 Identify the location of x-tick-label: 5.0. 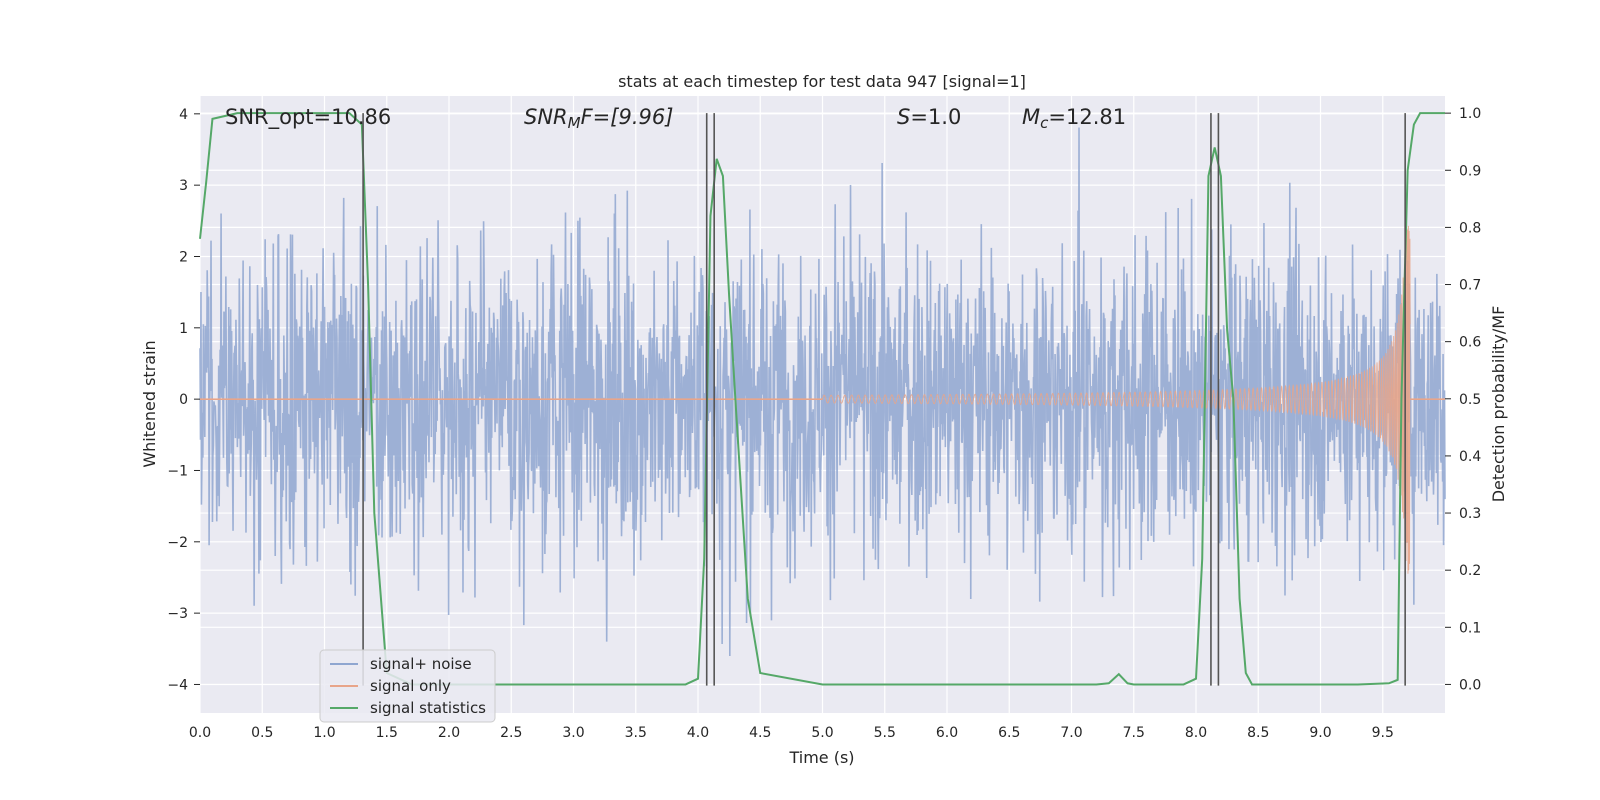
(822, 733).